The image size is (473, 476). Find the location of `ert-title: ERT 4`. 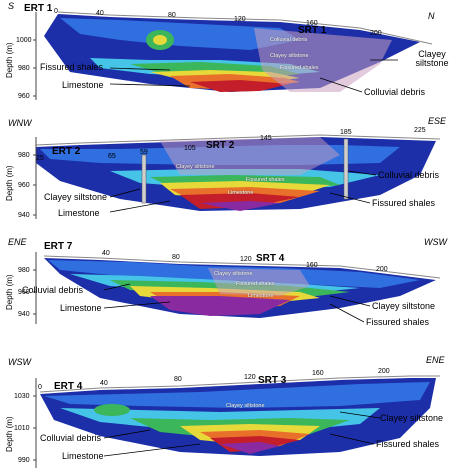

ert-title: ERT 4 is located at coordinates (68, 386).